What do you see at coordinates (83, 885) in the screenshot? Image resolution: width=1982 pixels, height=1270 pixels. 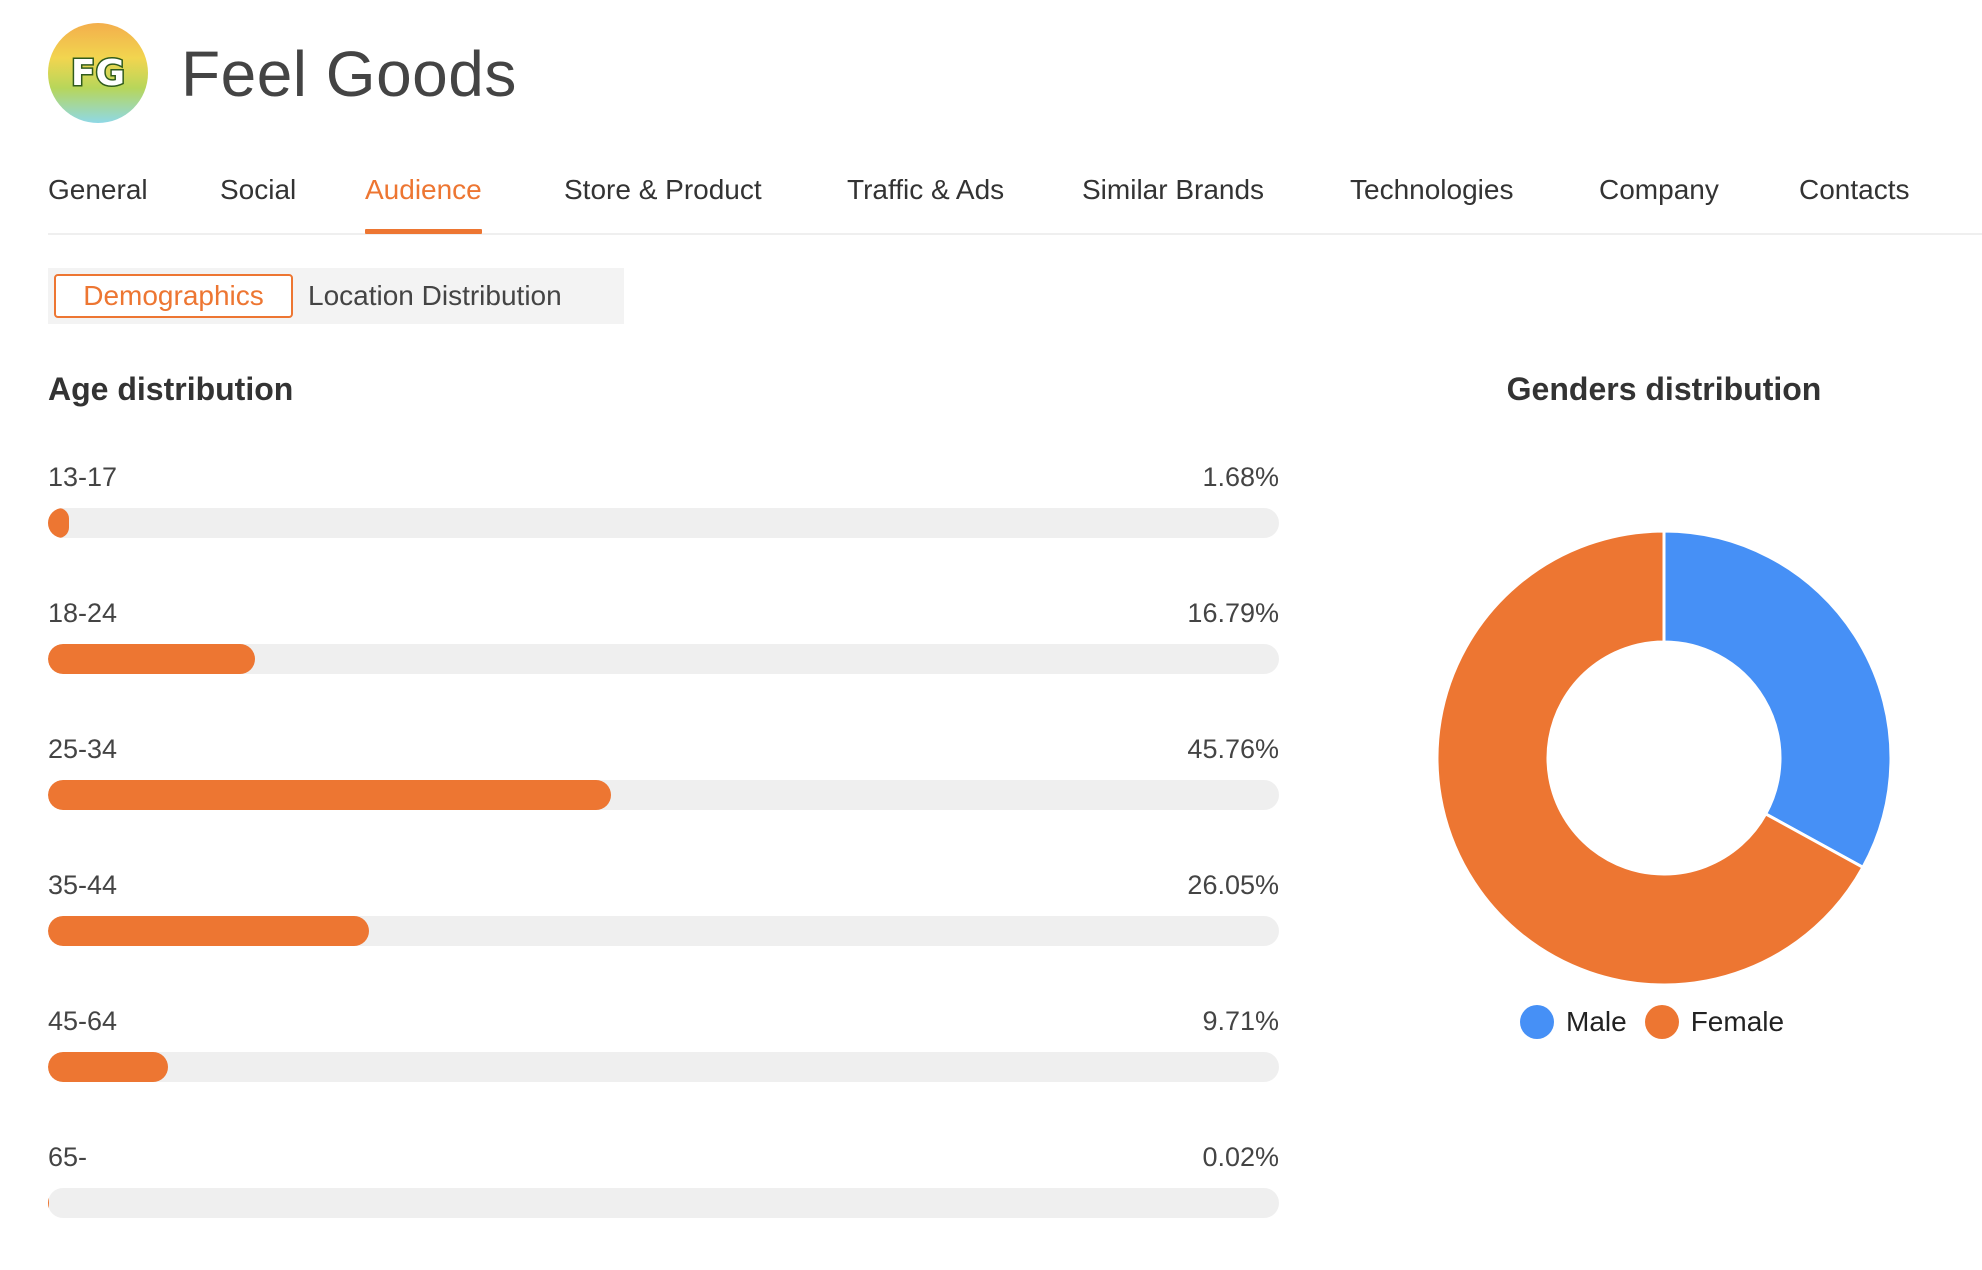 I see `age-label: 35-44` at bounding box center [83, 885].